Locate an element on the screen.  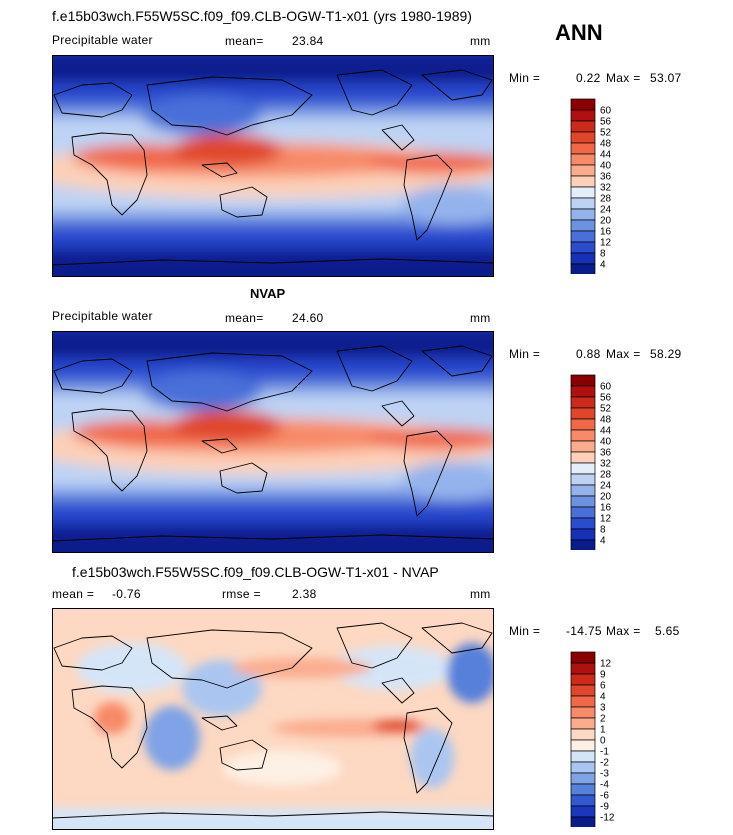
panel1-max: 53.07 is located at coordinates (666, 78).